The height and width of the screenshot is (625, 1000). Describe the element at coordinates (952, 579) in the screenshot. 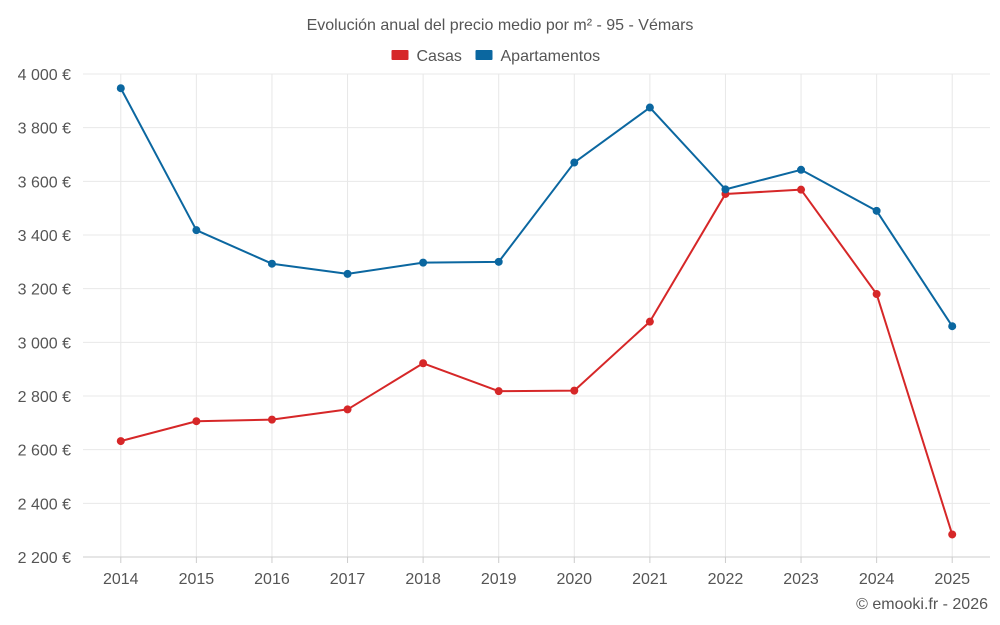

I see `x-tick-label: 2025` at that location.